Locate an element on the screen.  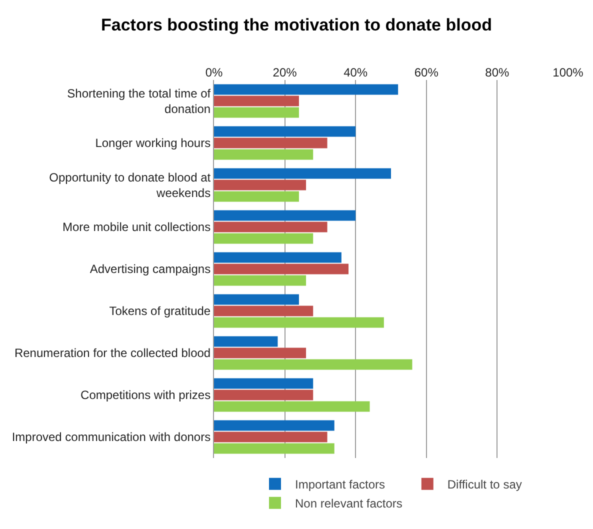
y-tick-label: More mobile unit collections is located at coordinates (136, 227).